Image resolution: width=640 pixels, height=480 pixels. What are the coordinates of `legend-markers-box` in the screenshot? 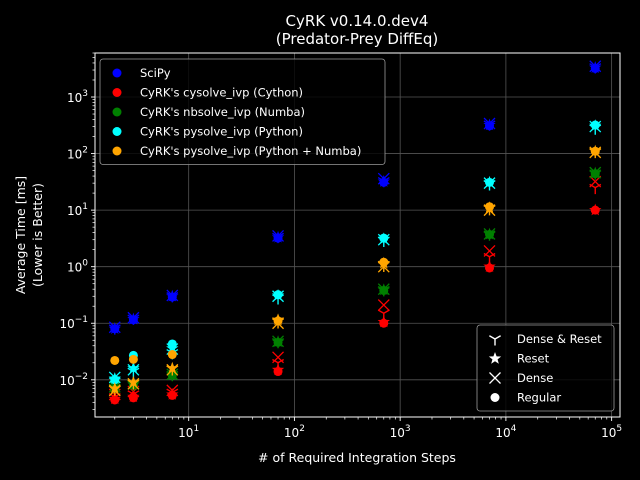 It's located at (545, 368).